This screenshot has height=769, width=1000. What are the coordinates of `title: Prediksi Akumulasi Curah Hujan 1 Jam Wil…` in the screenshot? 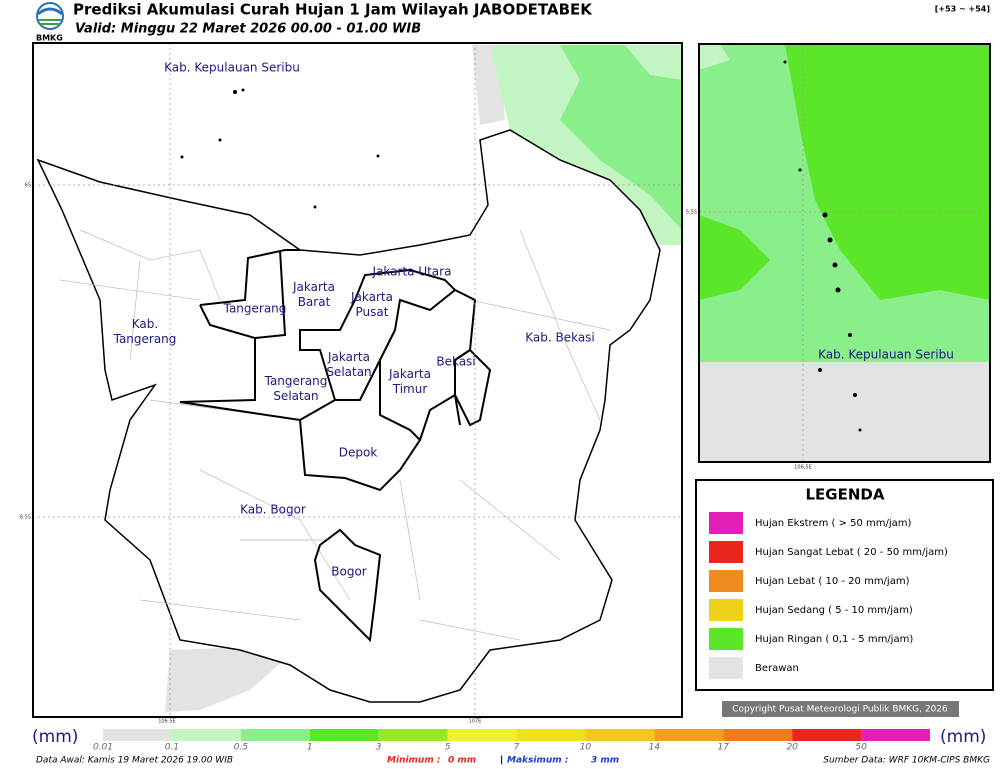 It's located at (333, 10).